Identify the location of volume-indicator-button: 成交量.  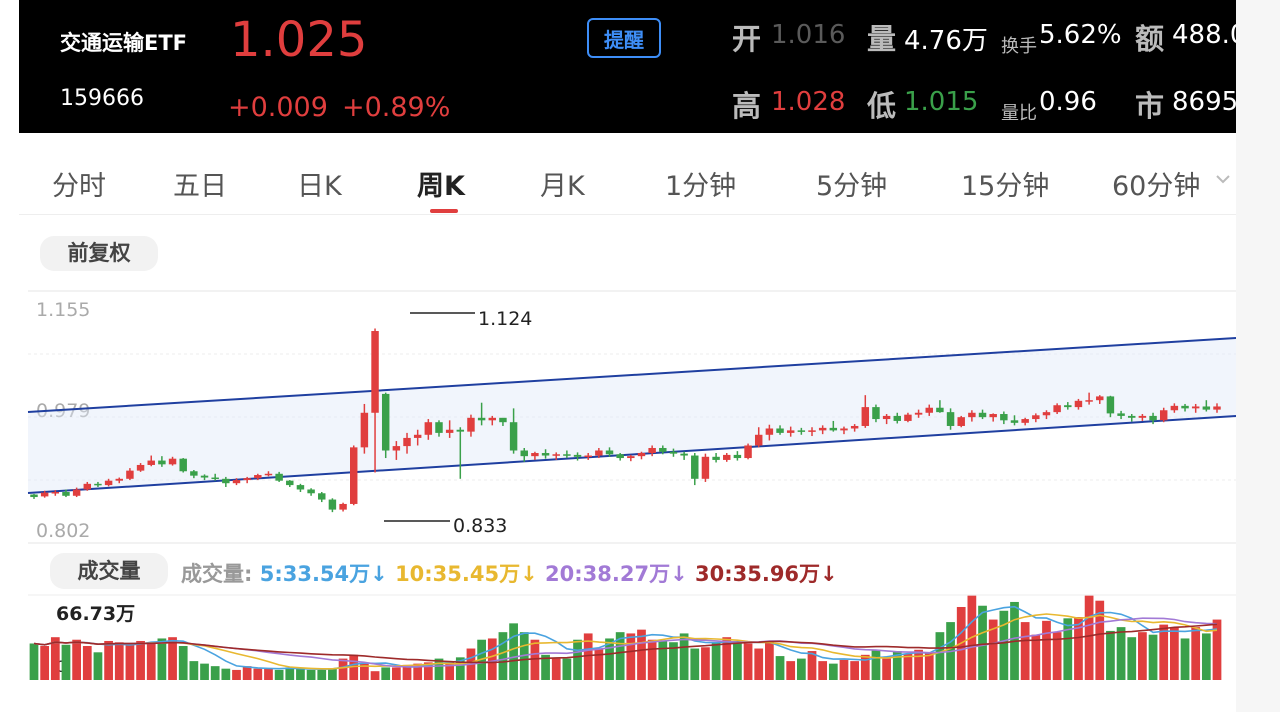
(109, 571).